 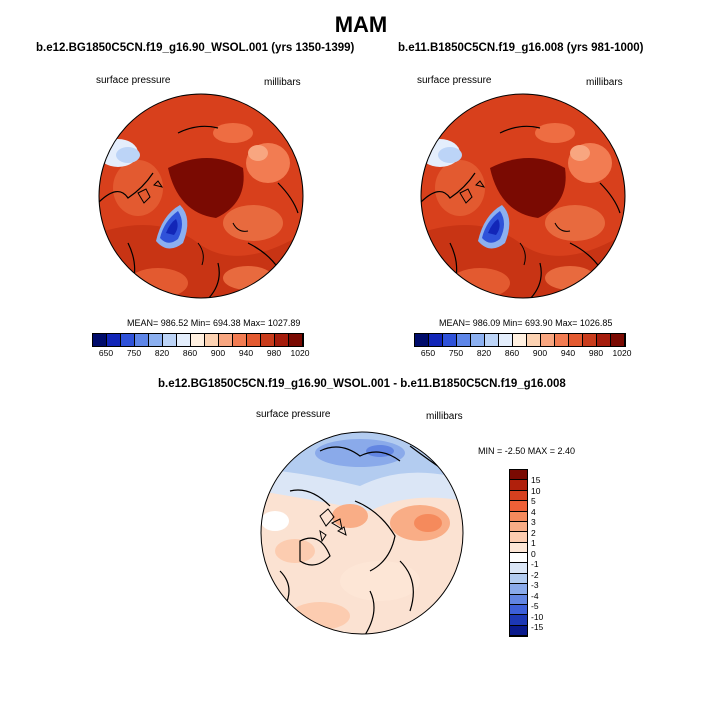 What do you see at coordinates (512, 353) in the screenshot?
I see `panel-2-cbar-tick: 860` at bounding box center [512, 353].